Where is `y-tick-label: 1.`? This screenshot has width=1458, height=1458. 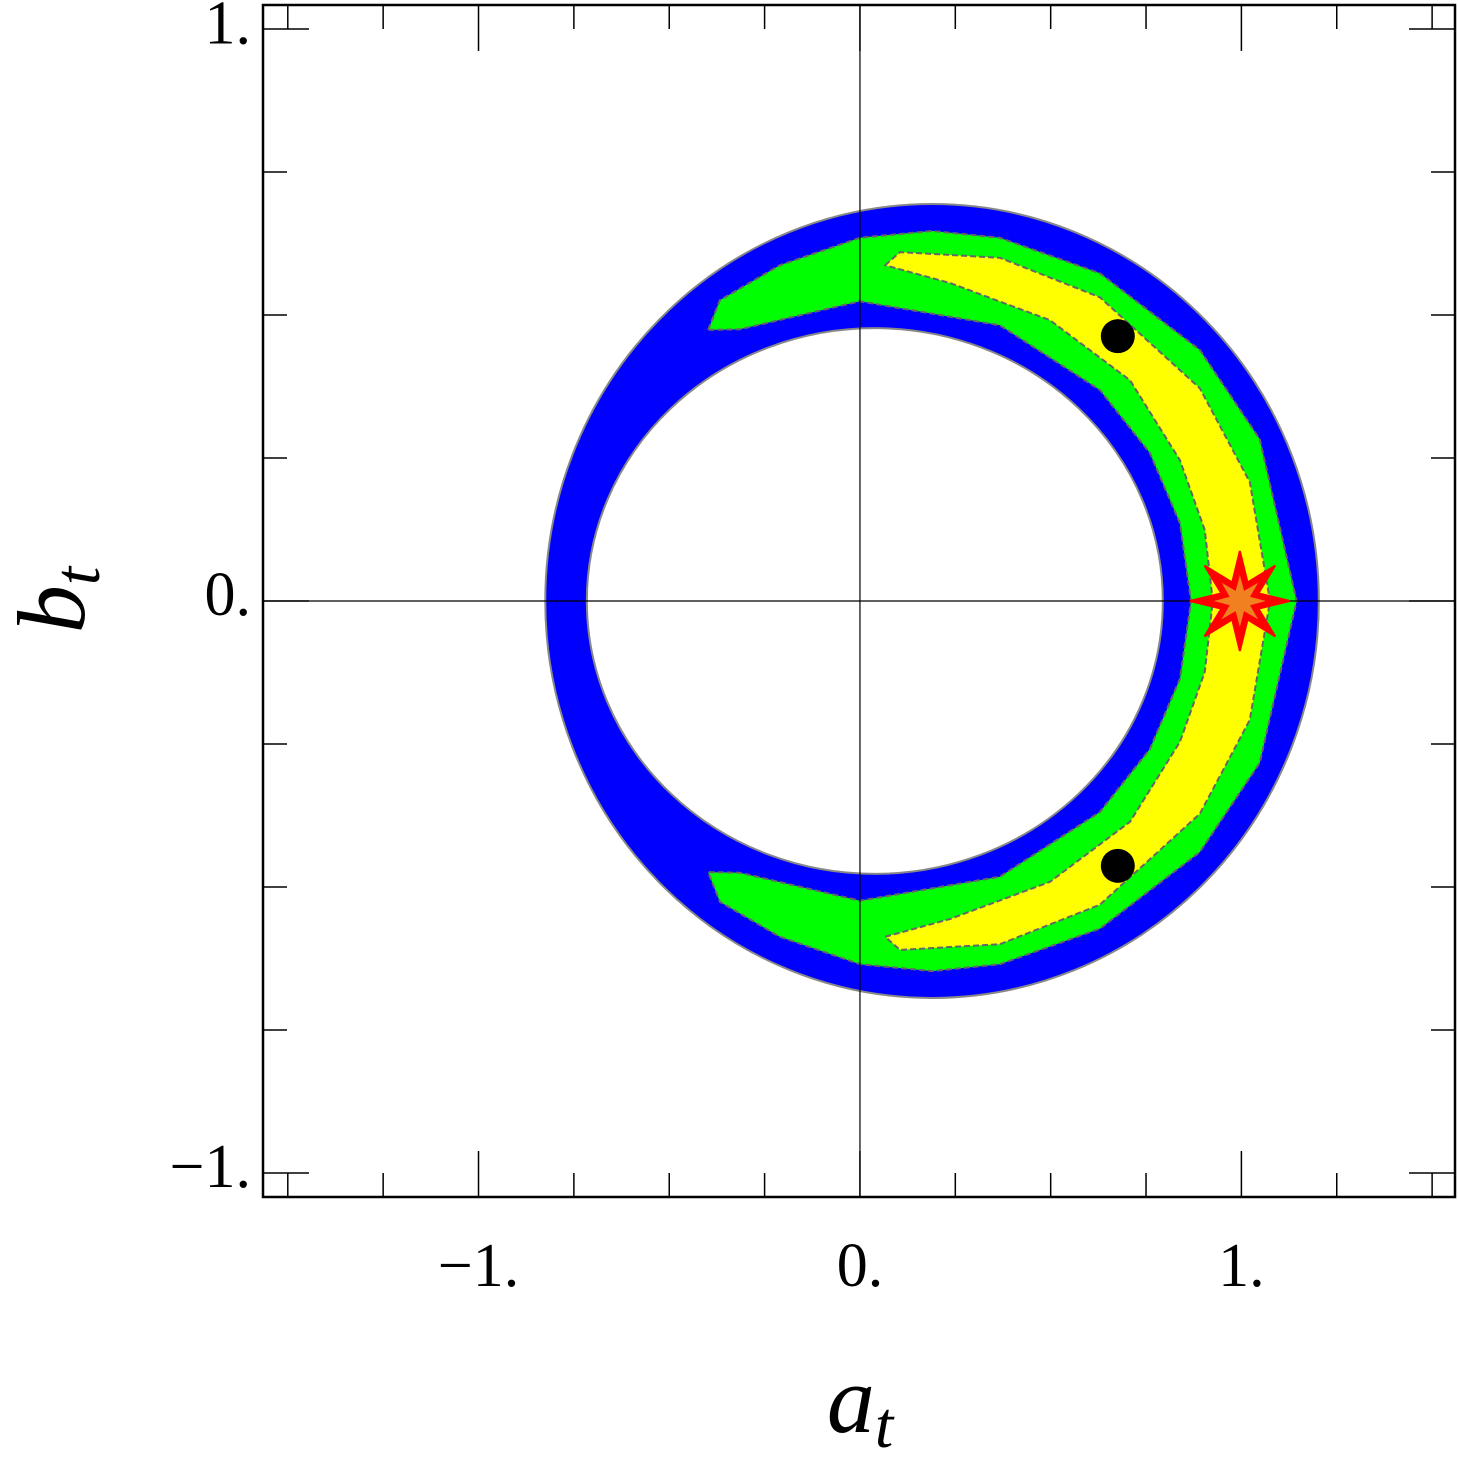
y-tick-label: 1. is located at coordinates (228, 28).